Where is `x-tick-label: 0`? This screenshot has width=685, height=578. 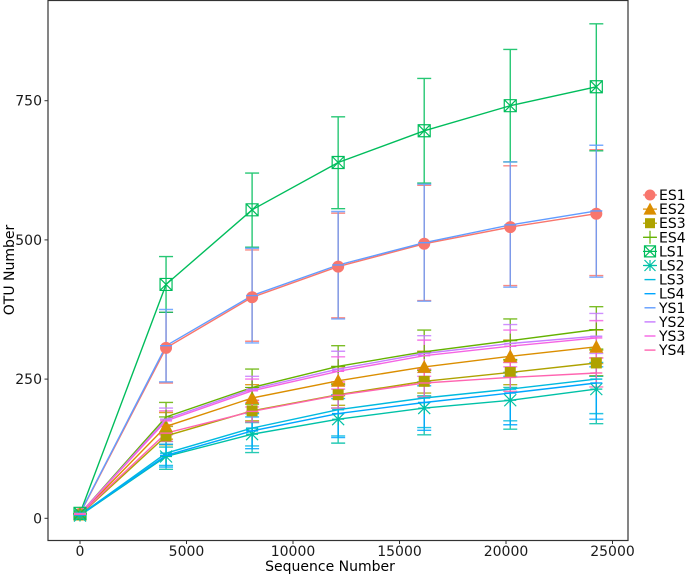 x-tick-label: 0 is located at coordinates (80, 552).